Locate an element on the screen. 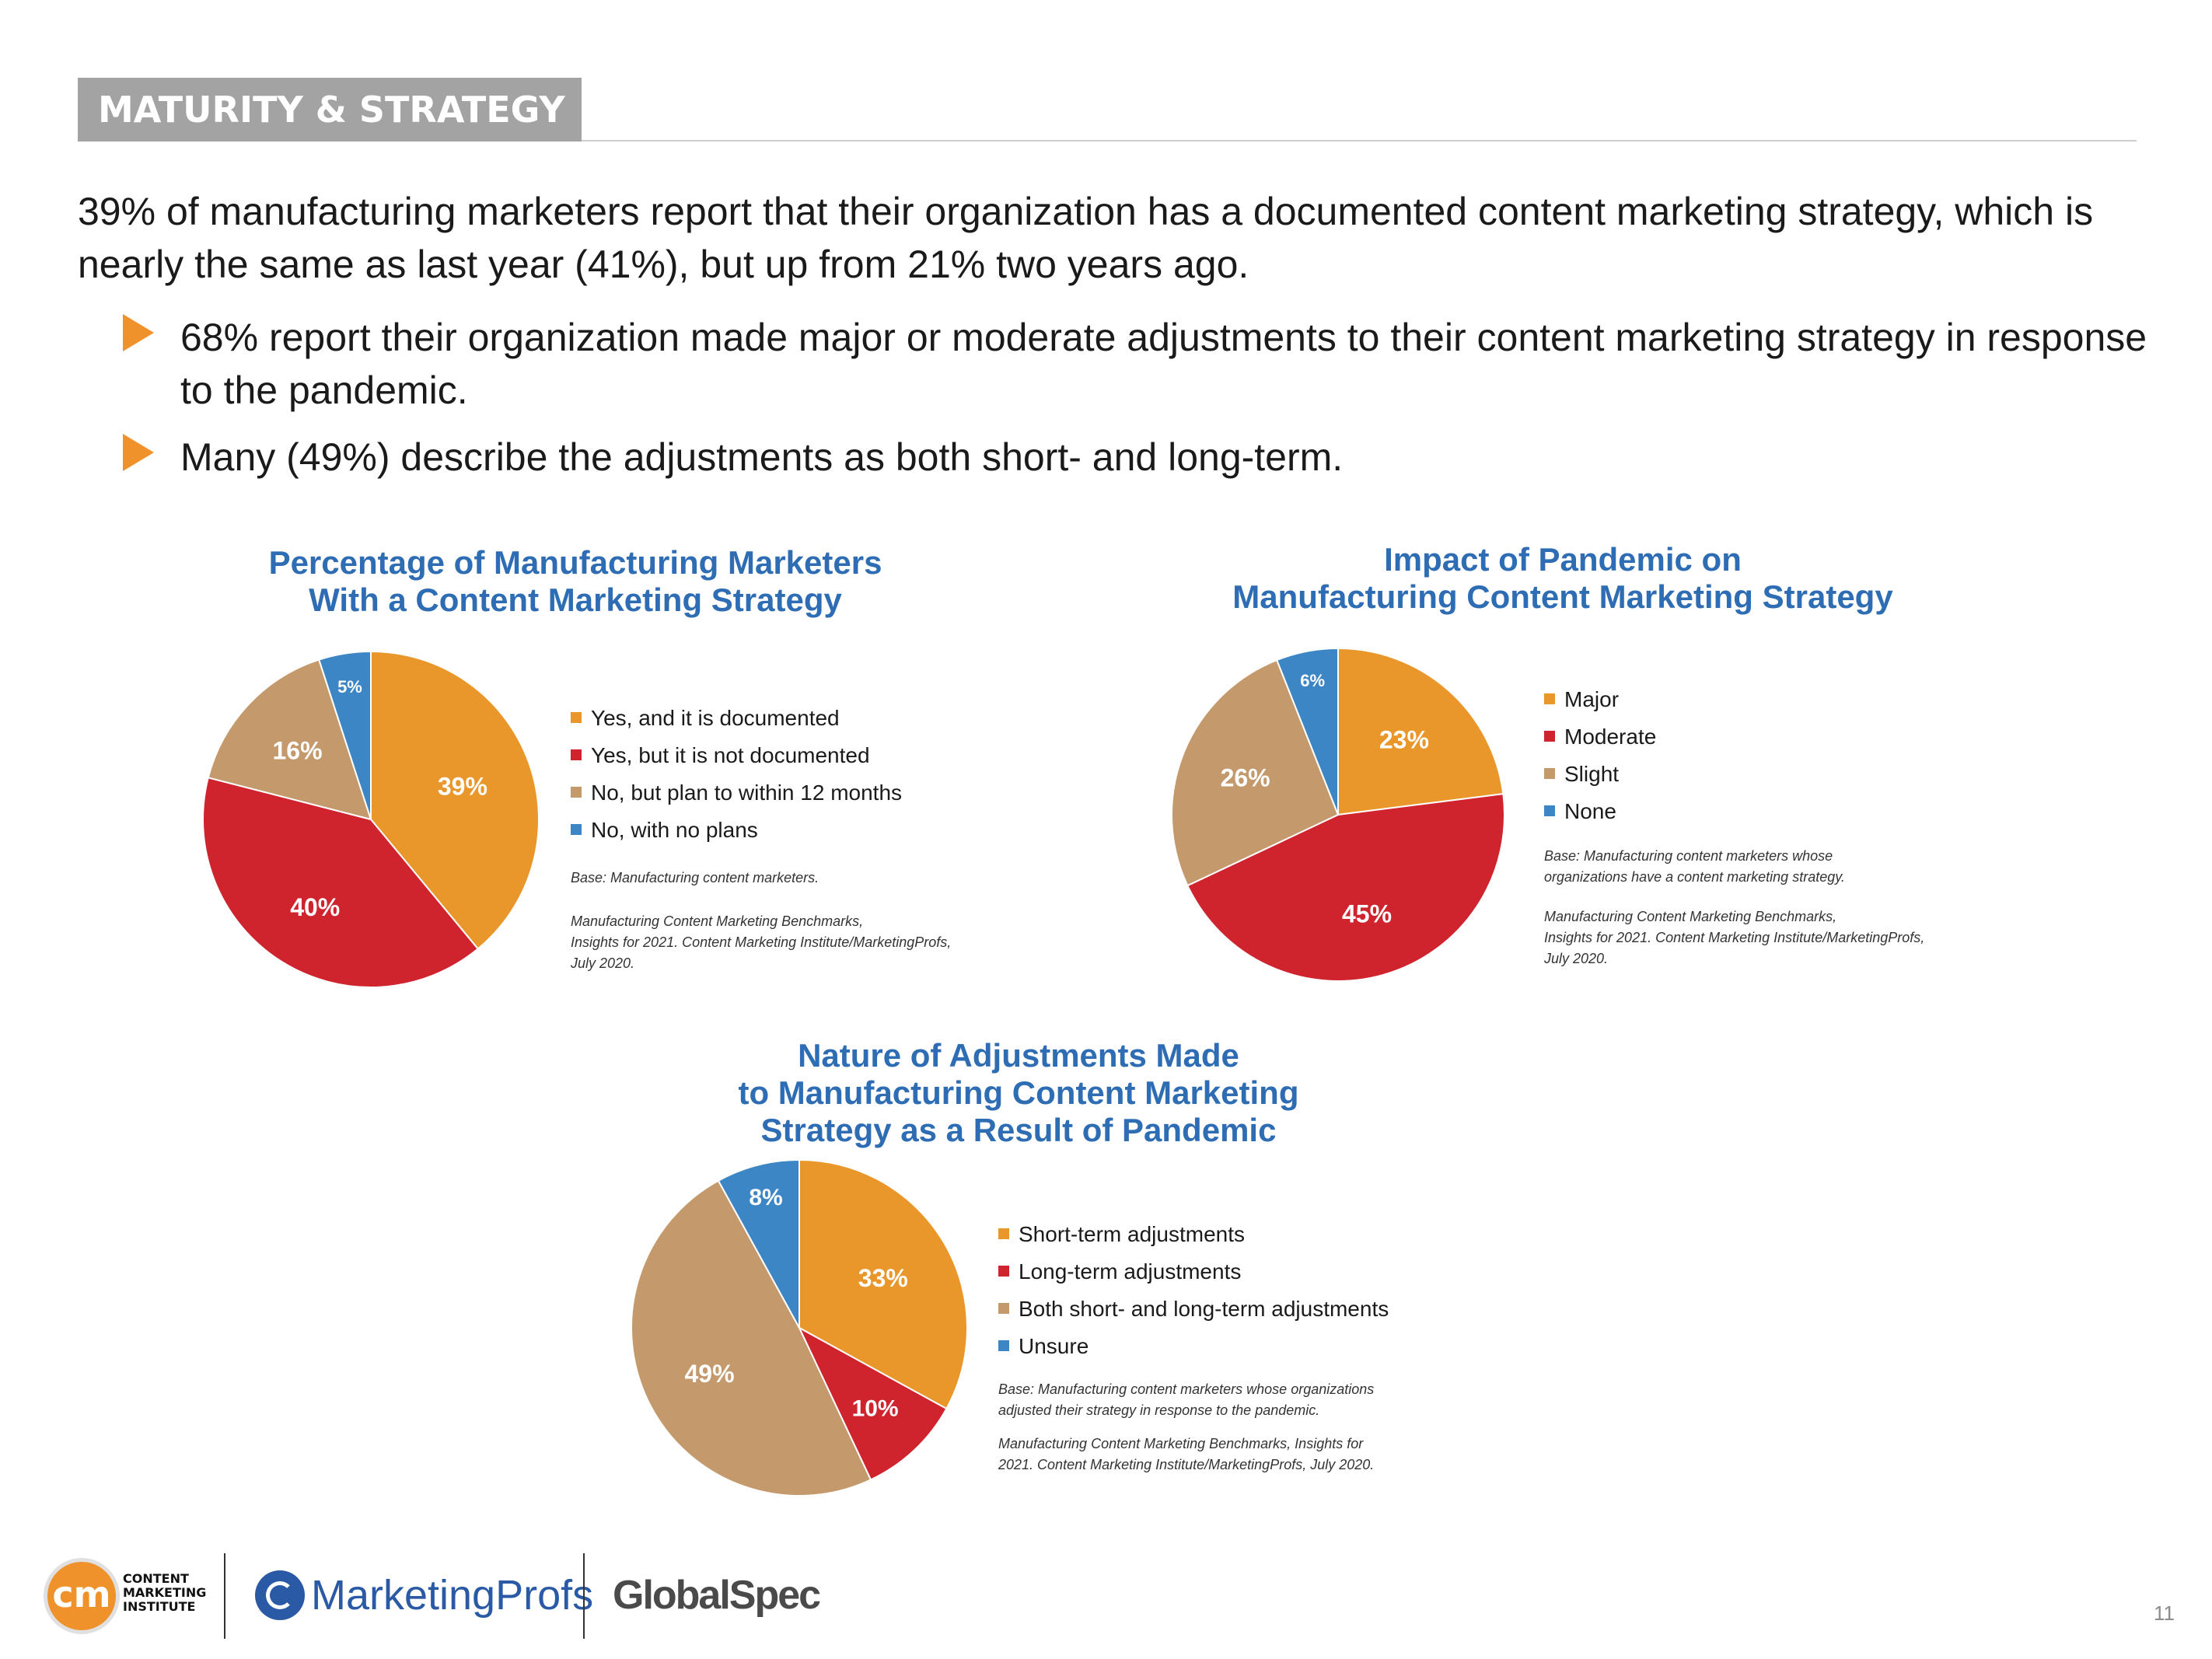  cmi-name-line: MARKETING is located at coordinates (165, 1592).